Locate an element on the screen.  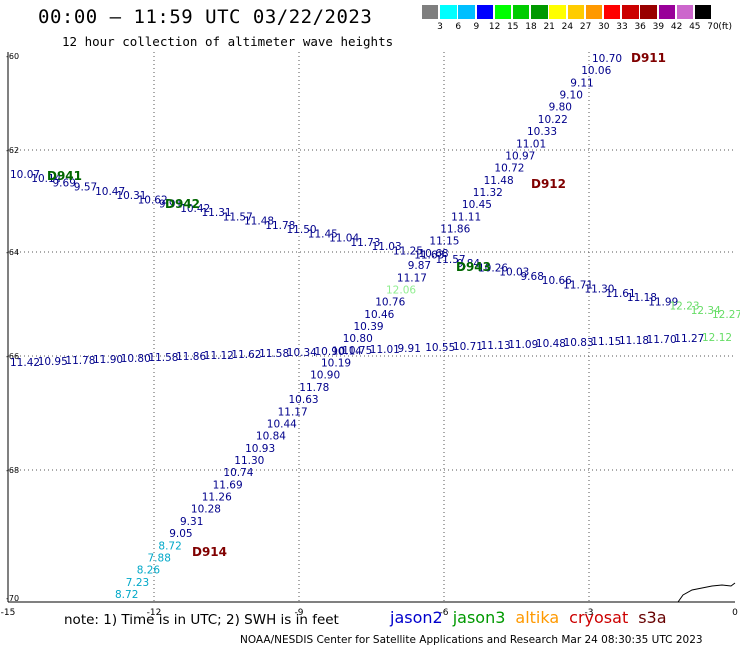
x-tick-label: 0 is located at coordinates (735, 613).